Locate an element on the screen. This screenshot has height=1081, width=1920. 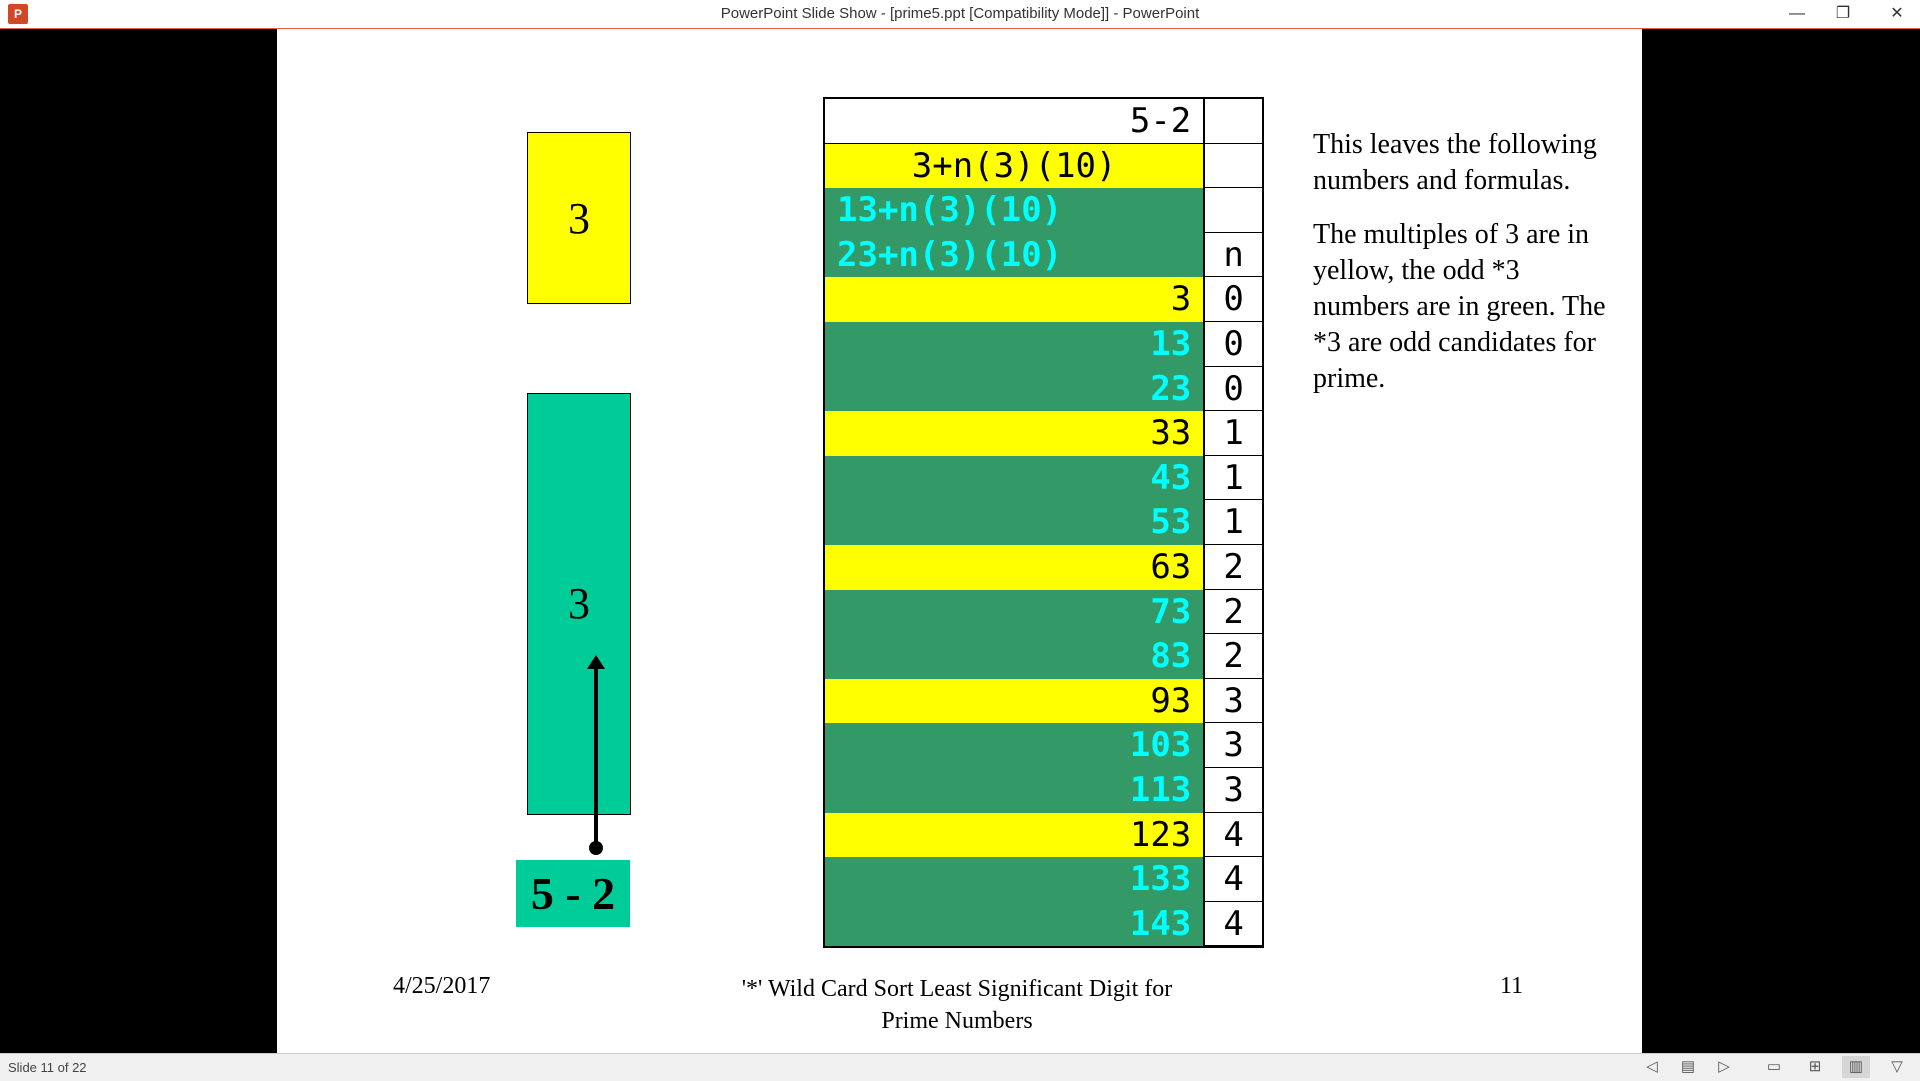
green-box-label: 3 is located at coordinates (579, 603).